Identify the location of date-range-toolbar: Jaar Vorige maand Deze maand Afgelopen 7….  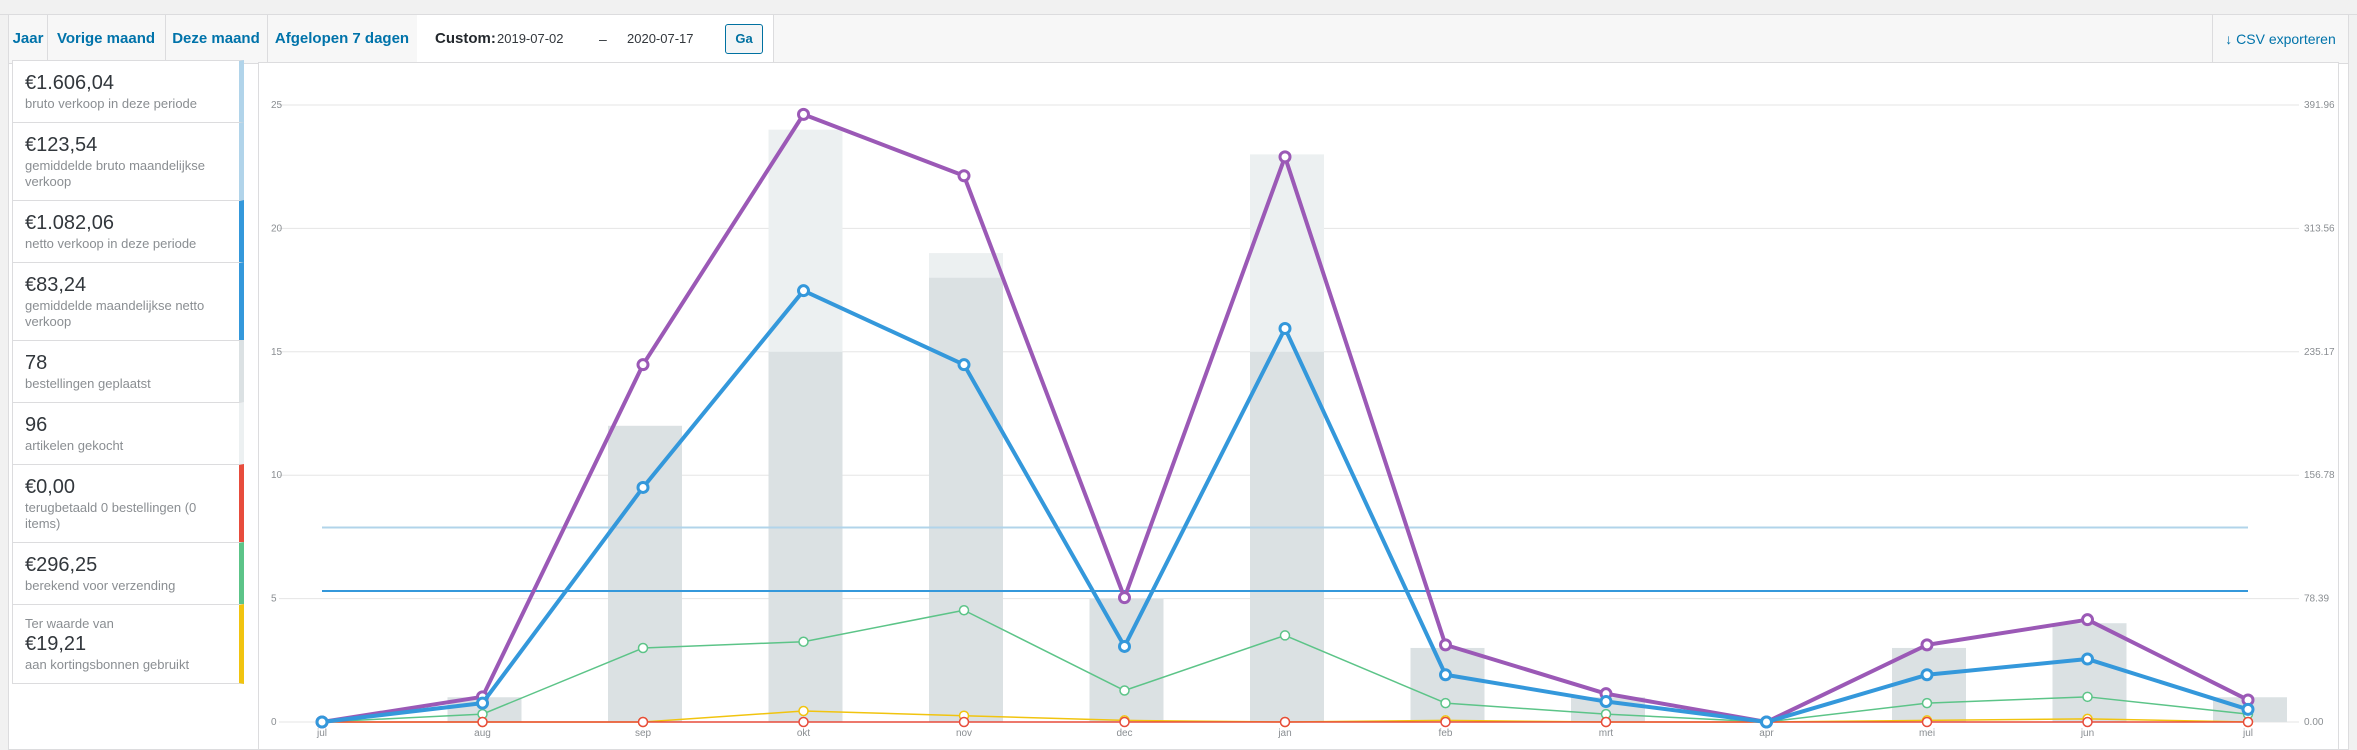
(1178, 39).